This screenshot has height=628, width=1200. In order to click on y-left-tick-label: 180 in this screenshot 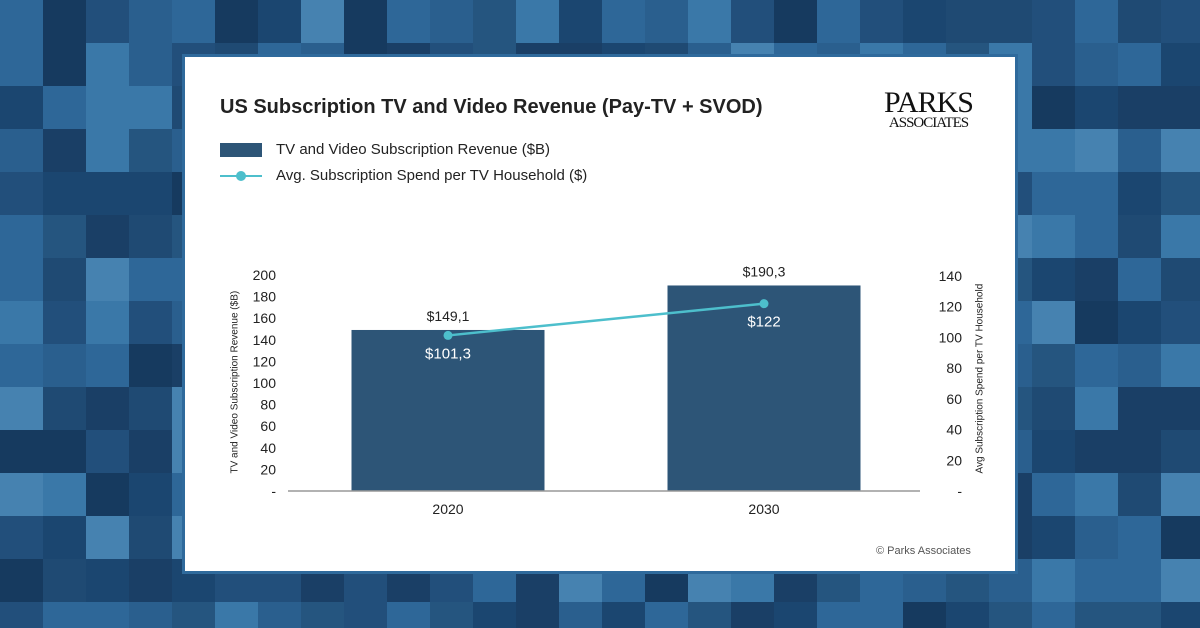, I will do `click(265, 297)`.